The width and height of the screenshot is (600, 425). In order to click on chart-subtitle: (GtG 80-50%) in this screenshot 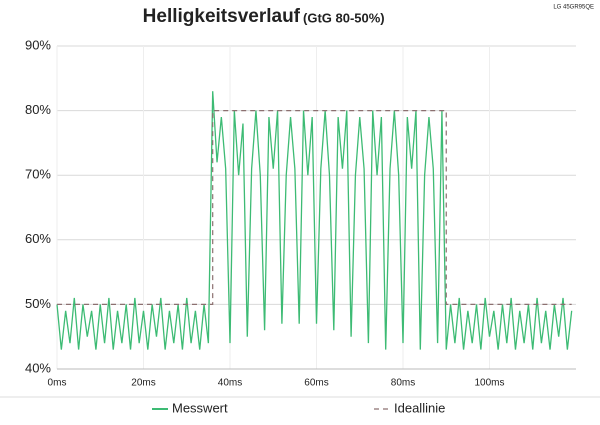, I will do `click(344, 17)`.